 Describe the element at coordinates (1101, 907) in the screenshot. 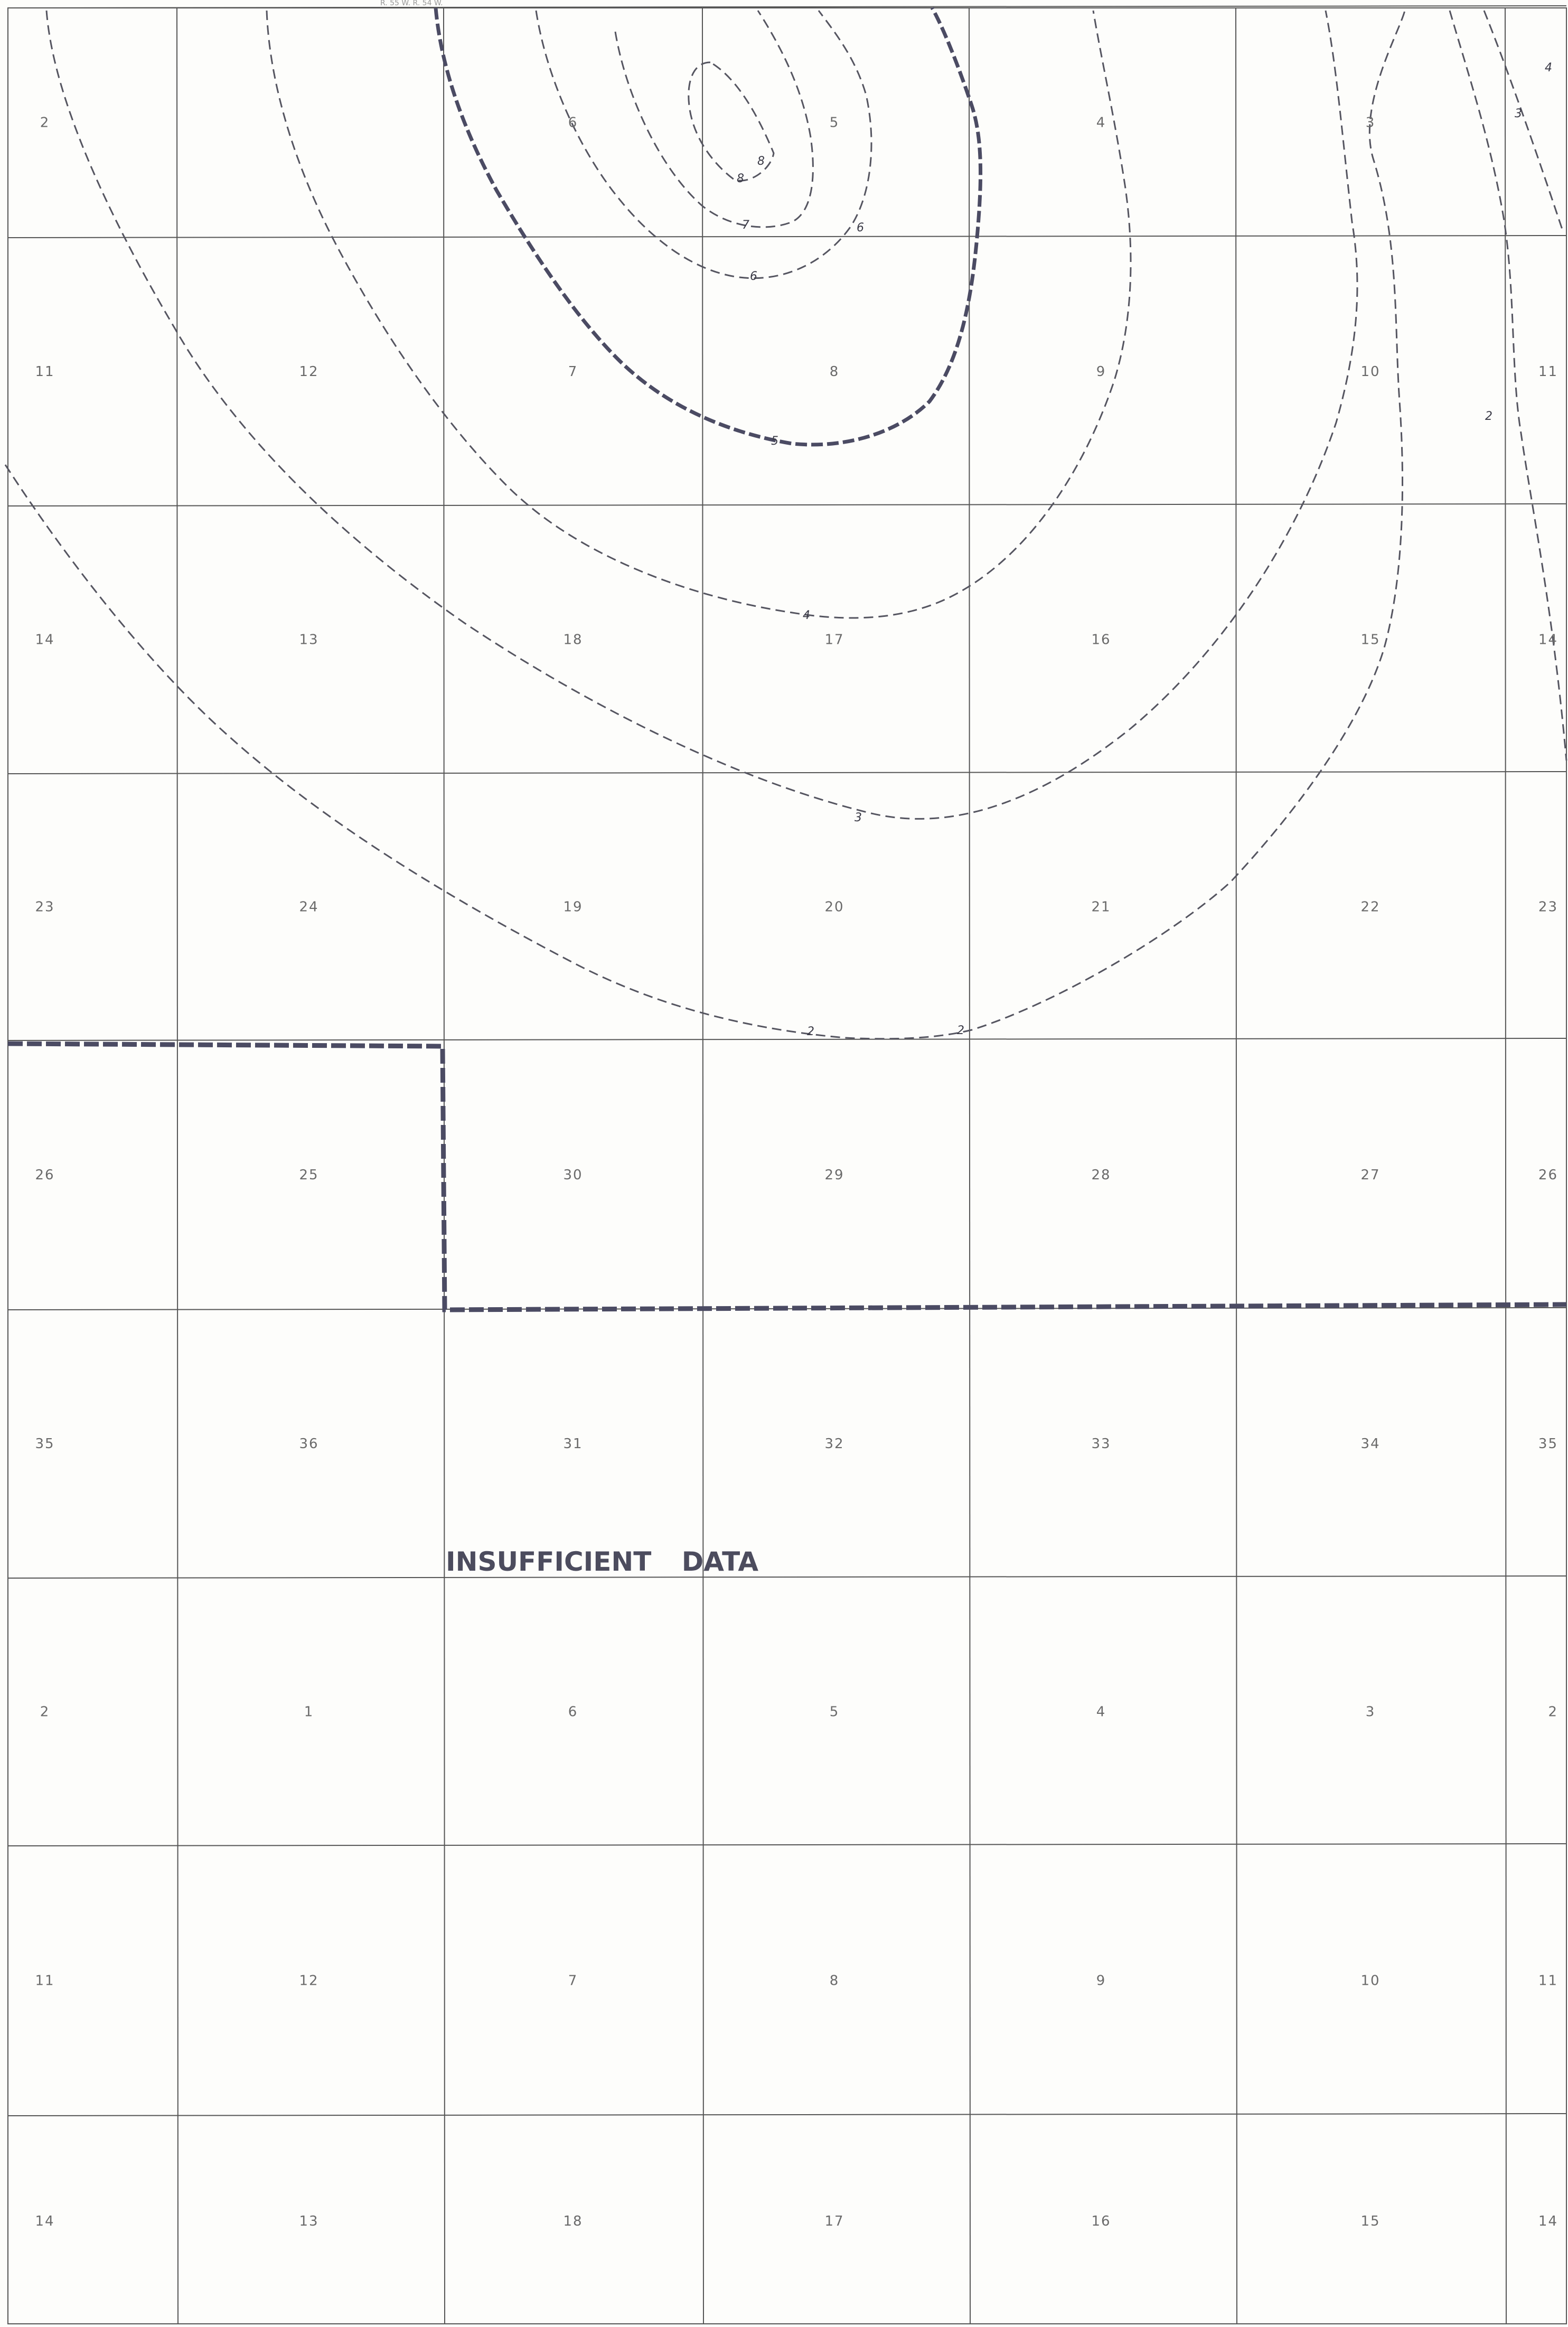

I see `section-number: 21` at that location.